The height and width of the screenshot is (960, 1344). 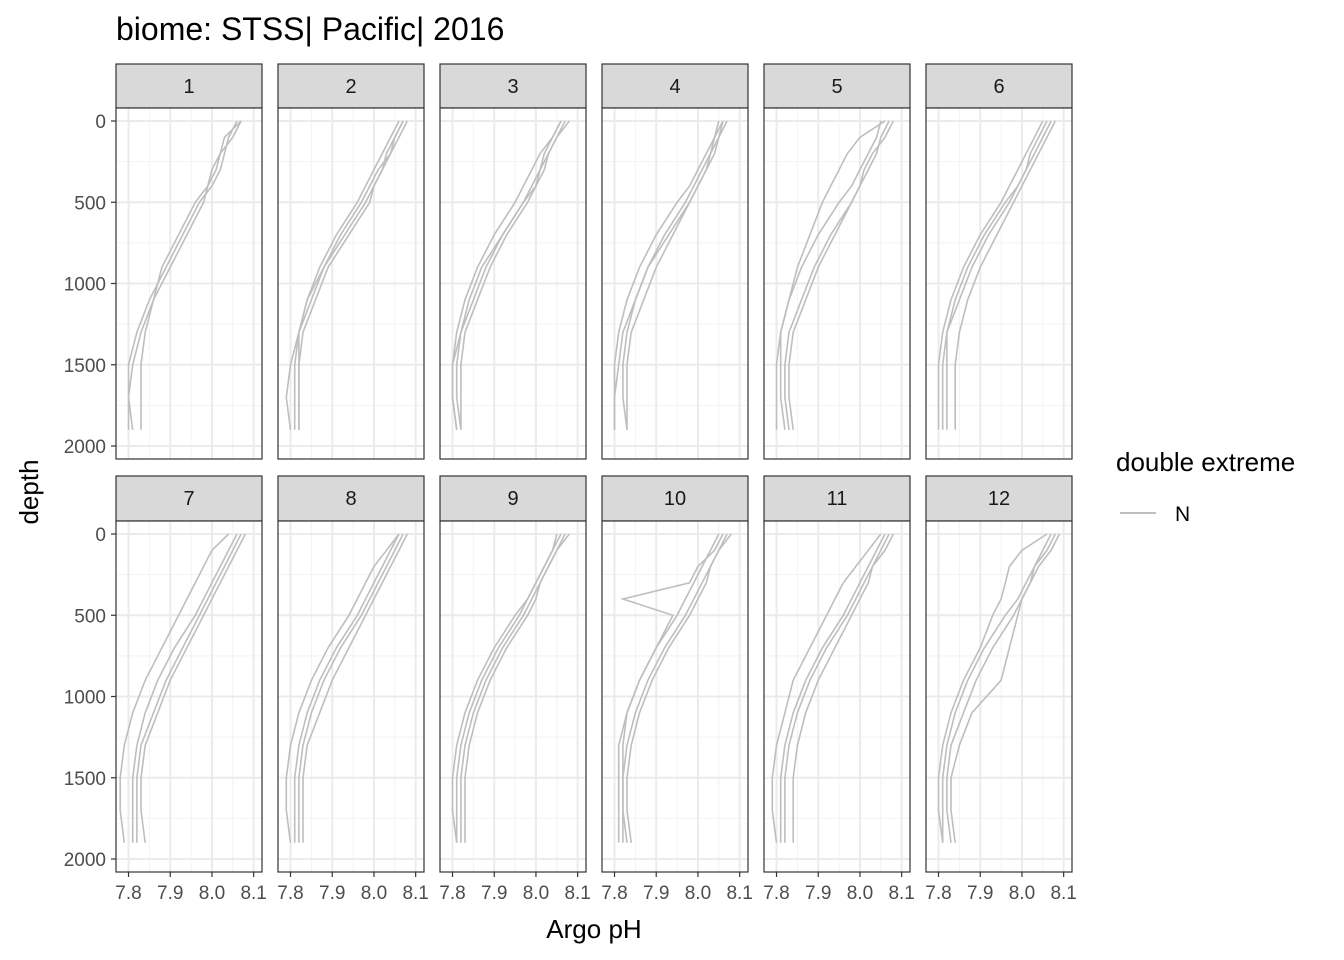 I want to click on facet-panel-5: 5, so click(x=837, y=261).